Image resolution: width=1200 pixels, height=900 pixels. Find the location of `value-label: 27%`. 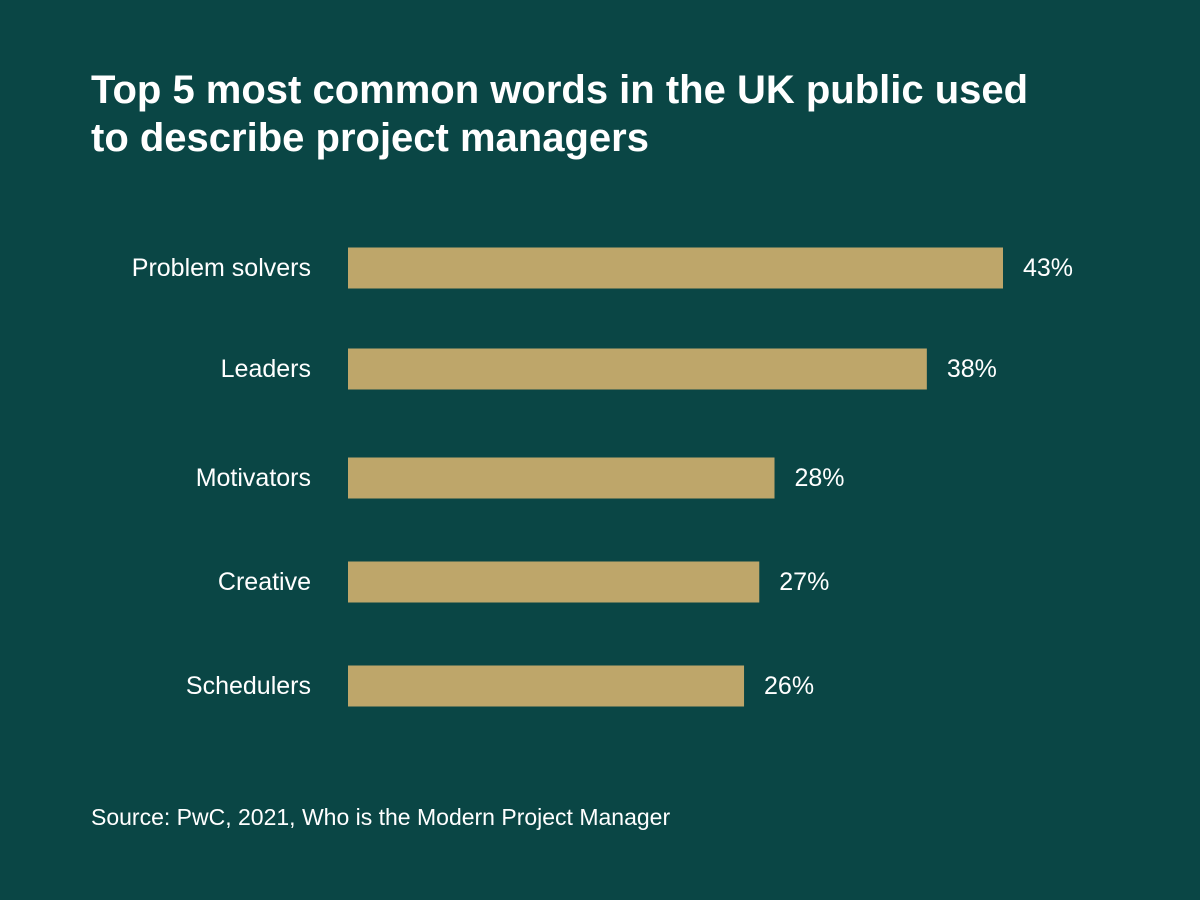

value-label: 27% is located at coordinates (804, 582).